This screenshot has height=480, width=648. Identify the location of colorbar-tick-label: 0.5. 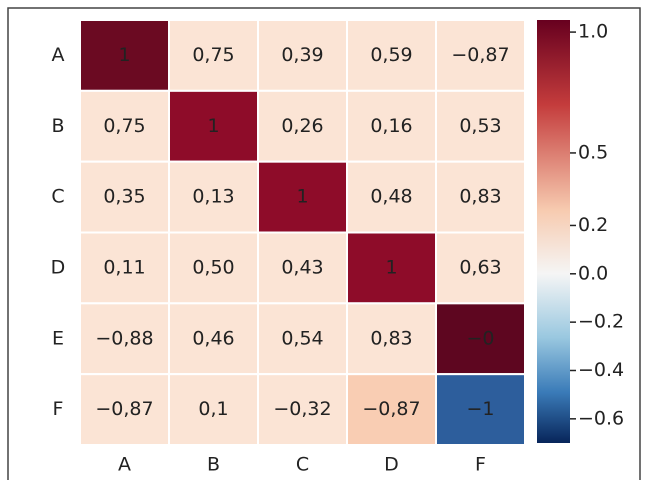
(593, 152).